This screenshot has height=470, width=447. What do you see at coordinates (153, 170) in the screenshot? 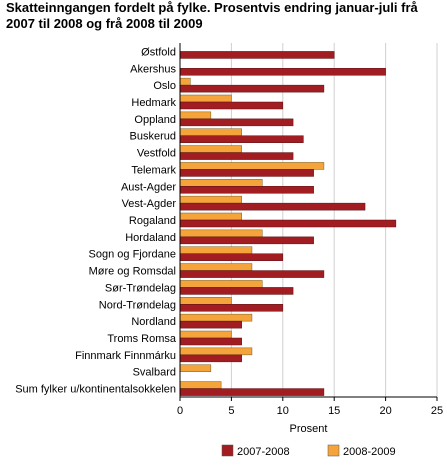
I see `category-label: Telemark` at bounding box center [153, 170].